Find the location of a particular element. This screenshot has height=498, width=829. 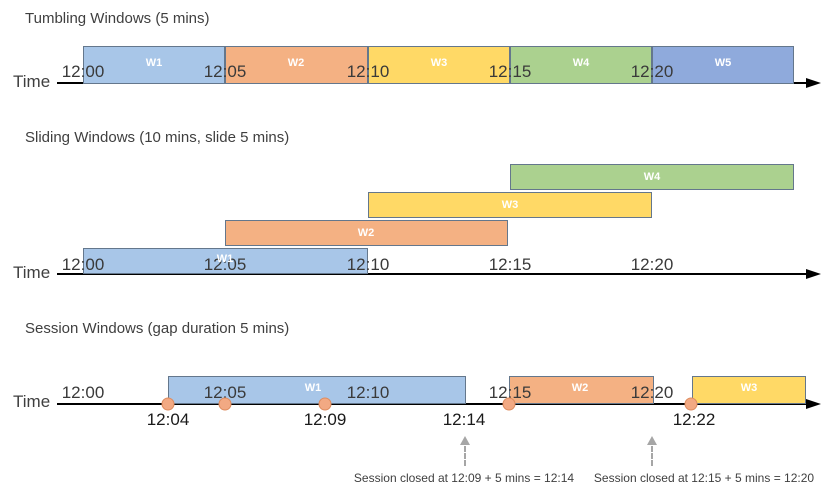

sliding-window-w2-label: W2 is located at coordinates (366, 233).